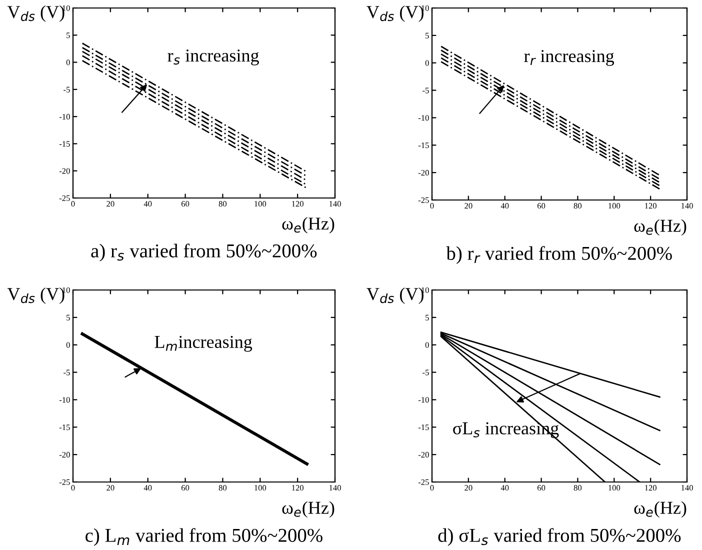  Describe the element at coordinates (203, 344) in the screenshot. I see `annotation: L$_{m}$increasing` at that location.